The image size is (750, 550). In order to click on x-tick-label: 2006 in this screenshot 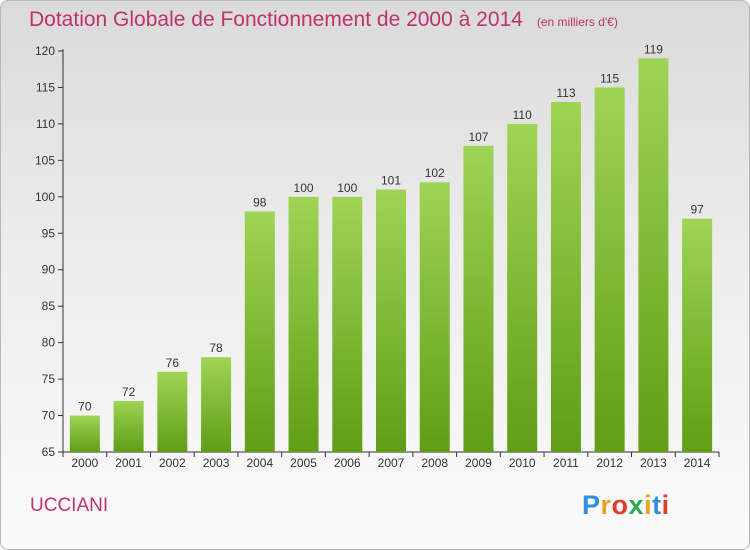, I will do `click(347, 463)`.